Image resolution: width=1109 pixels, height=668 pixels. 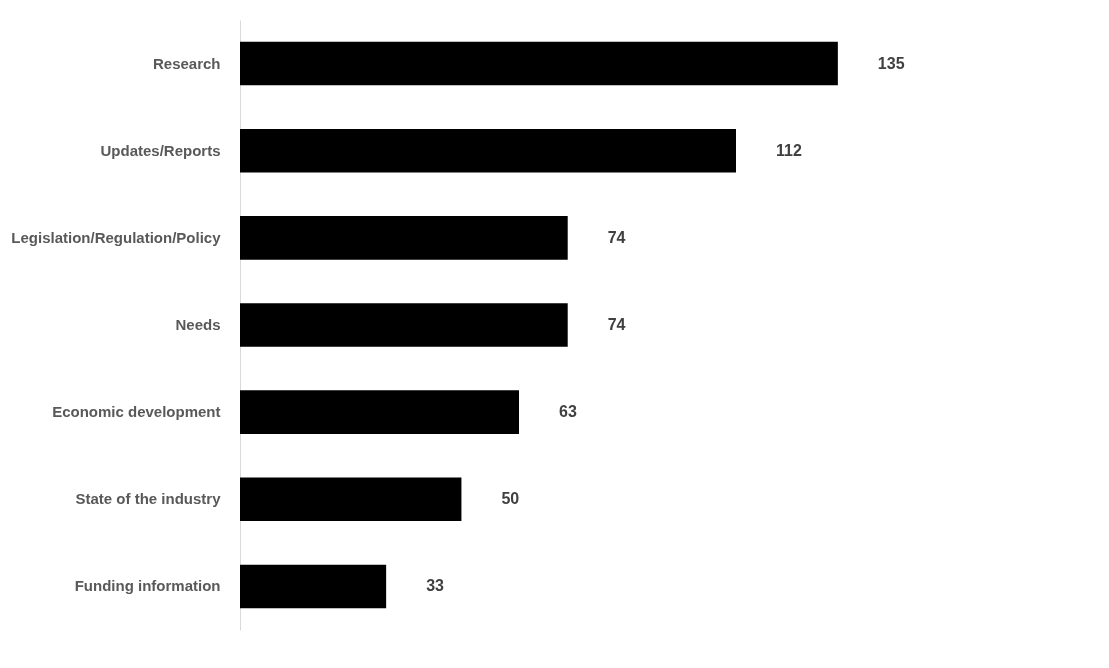 I want to click on data-label: 112, so click(x=789, y=150).